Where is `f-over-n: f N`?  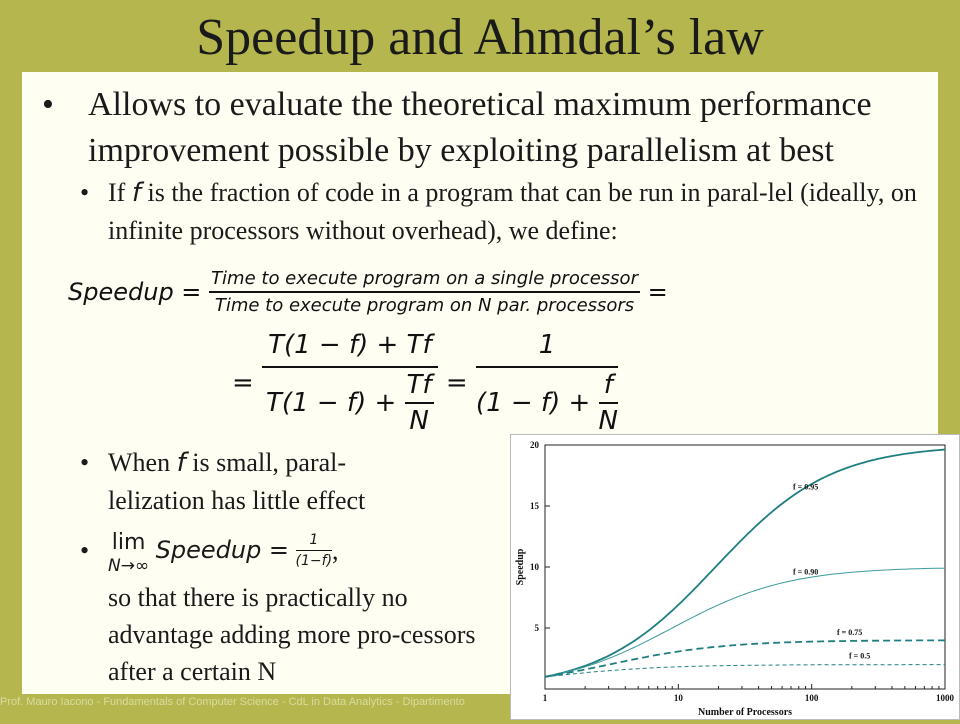 f-over-n: f N is located at coordinates (608, 403).